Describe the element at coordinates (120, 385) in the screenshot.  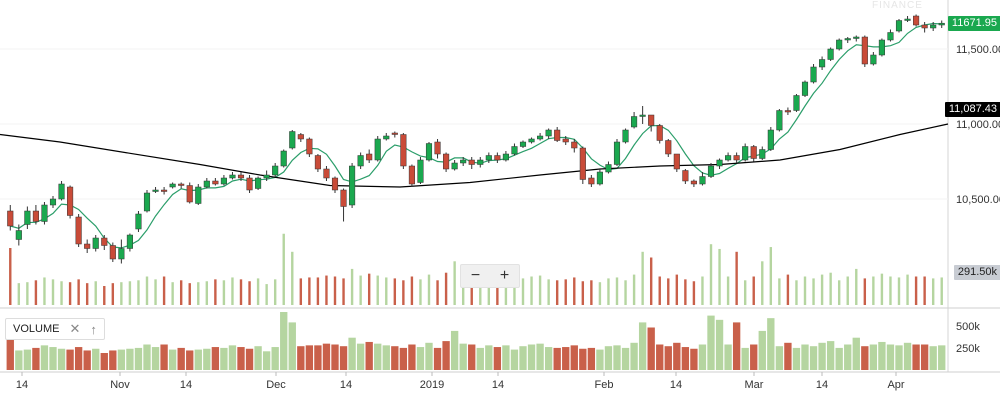
I see `x-tick-label: Nov` at that location.